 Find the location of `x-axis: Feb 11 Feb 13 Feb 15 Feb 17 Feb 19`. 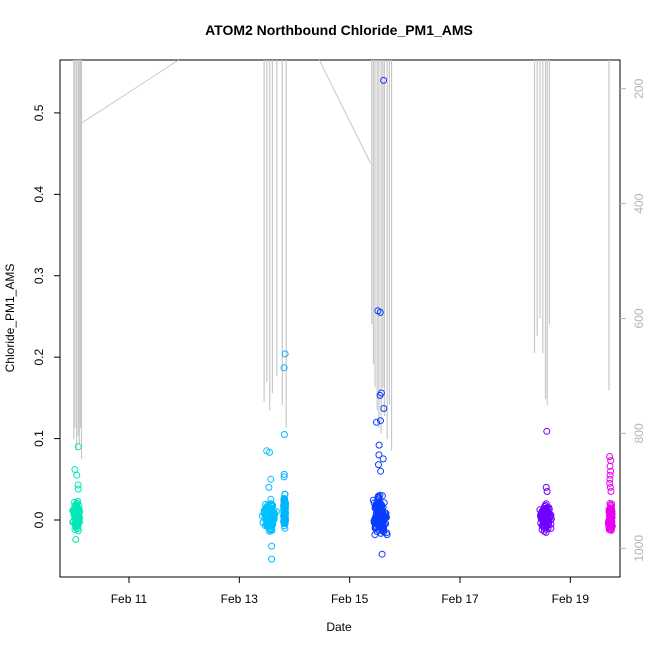

x-axis: Feb 11 Feb 13 Feb 15 Feb 17 Feb 19 is located at coordinates (350, 591).